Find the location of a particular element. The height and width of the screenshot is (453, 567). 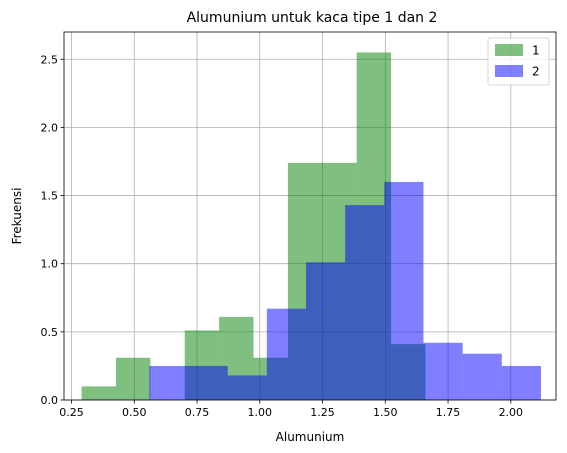

x-tick-label-0: 0.25 is located at coordinates (71, 412).